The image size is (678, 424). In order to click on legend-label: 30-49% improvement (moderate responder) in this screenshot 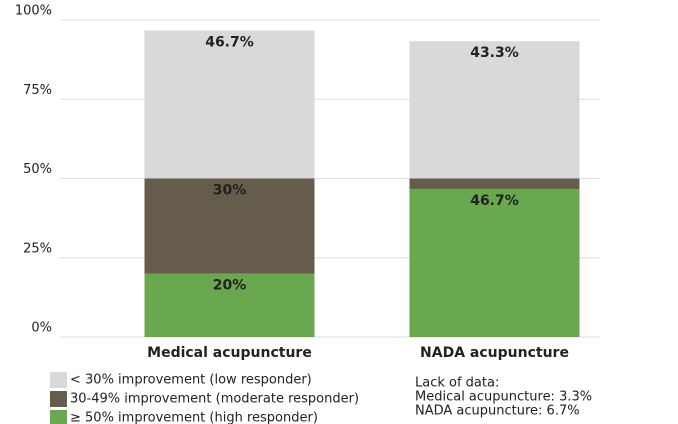, I will do `click(214, 399)`.